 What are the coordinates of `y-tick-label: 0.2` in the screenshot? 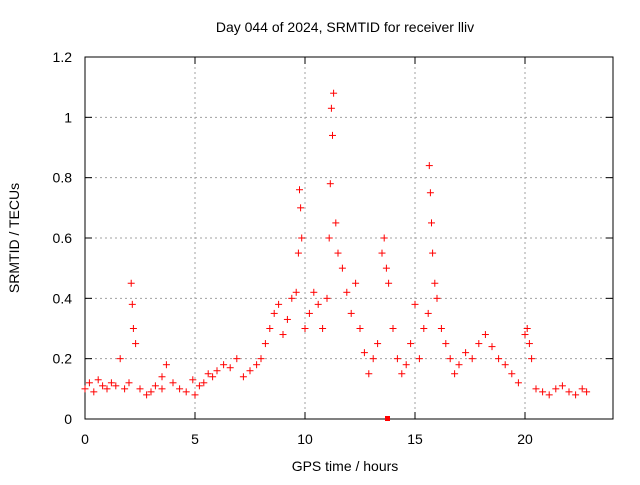 It's located at (63, 359).